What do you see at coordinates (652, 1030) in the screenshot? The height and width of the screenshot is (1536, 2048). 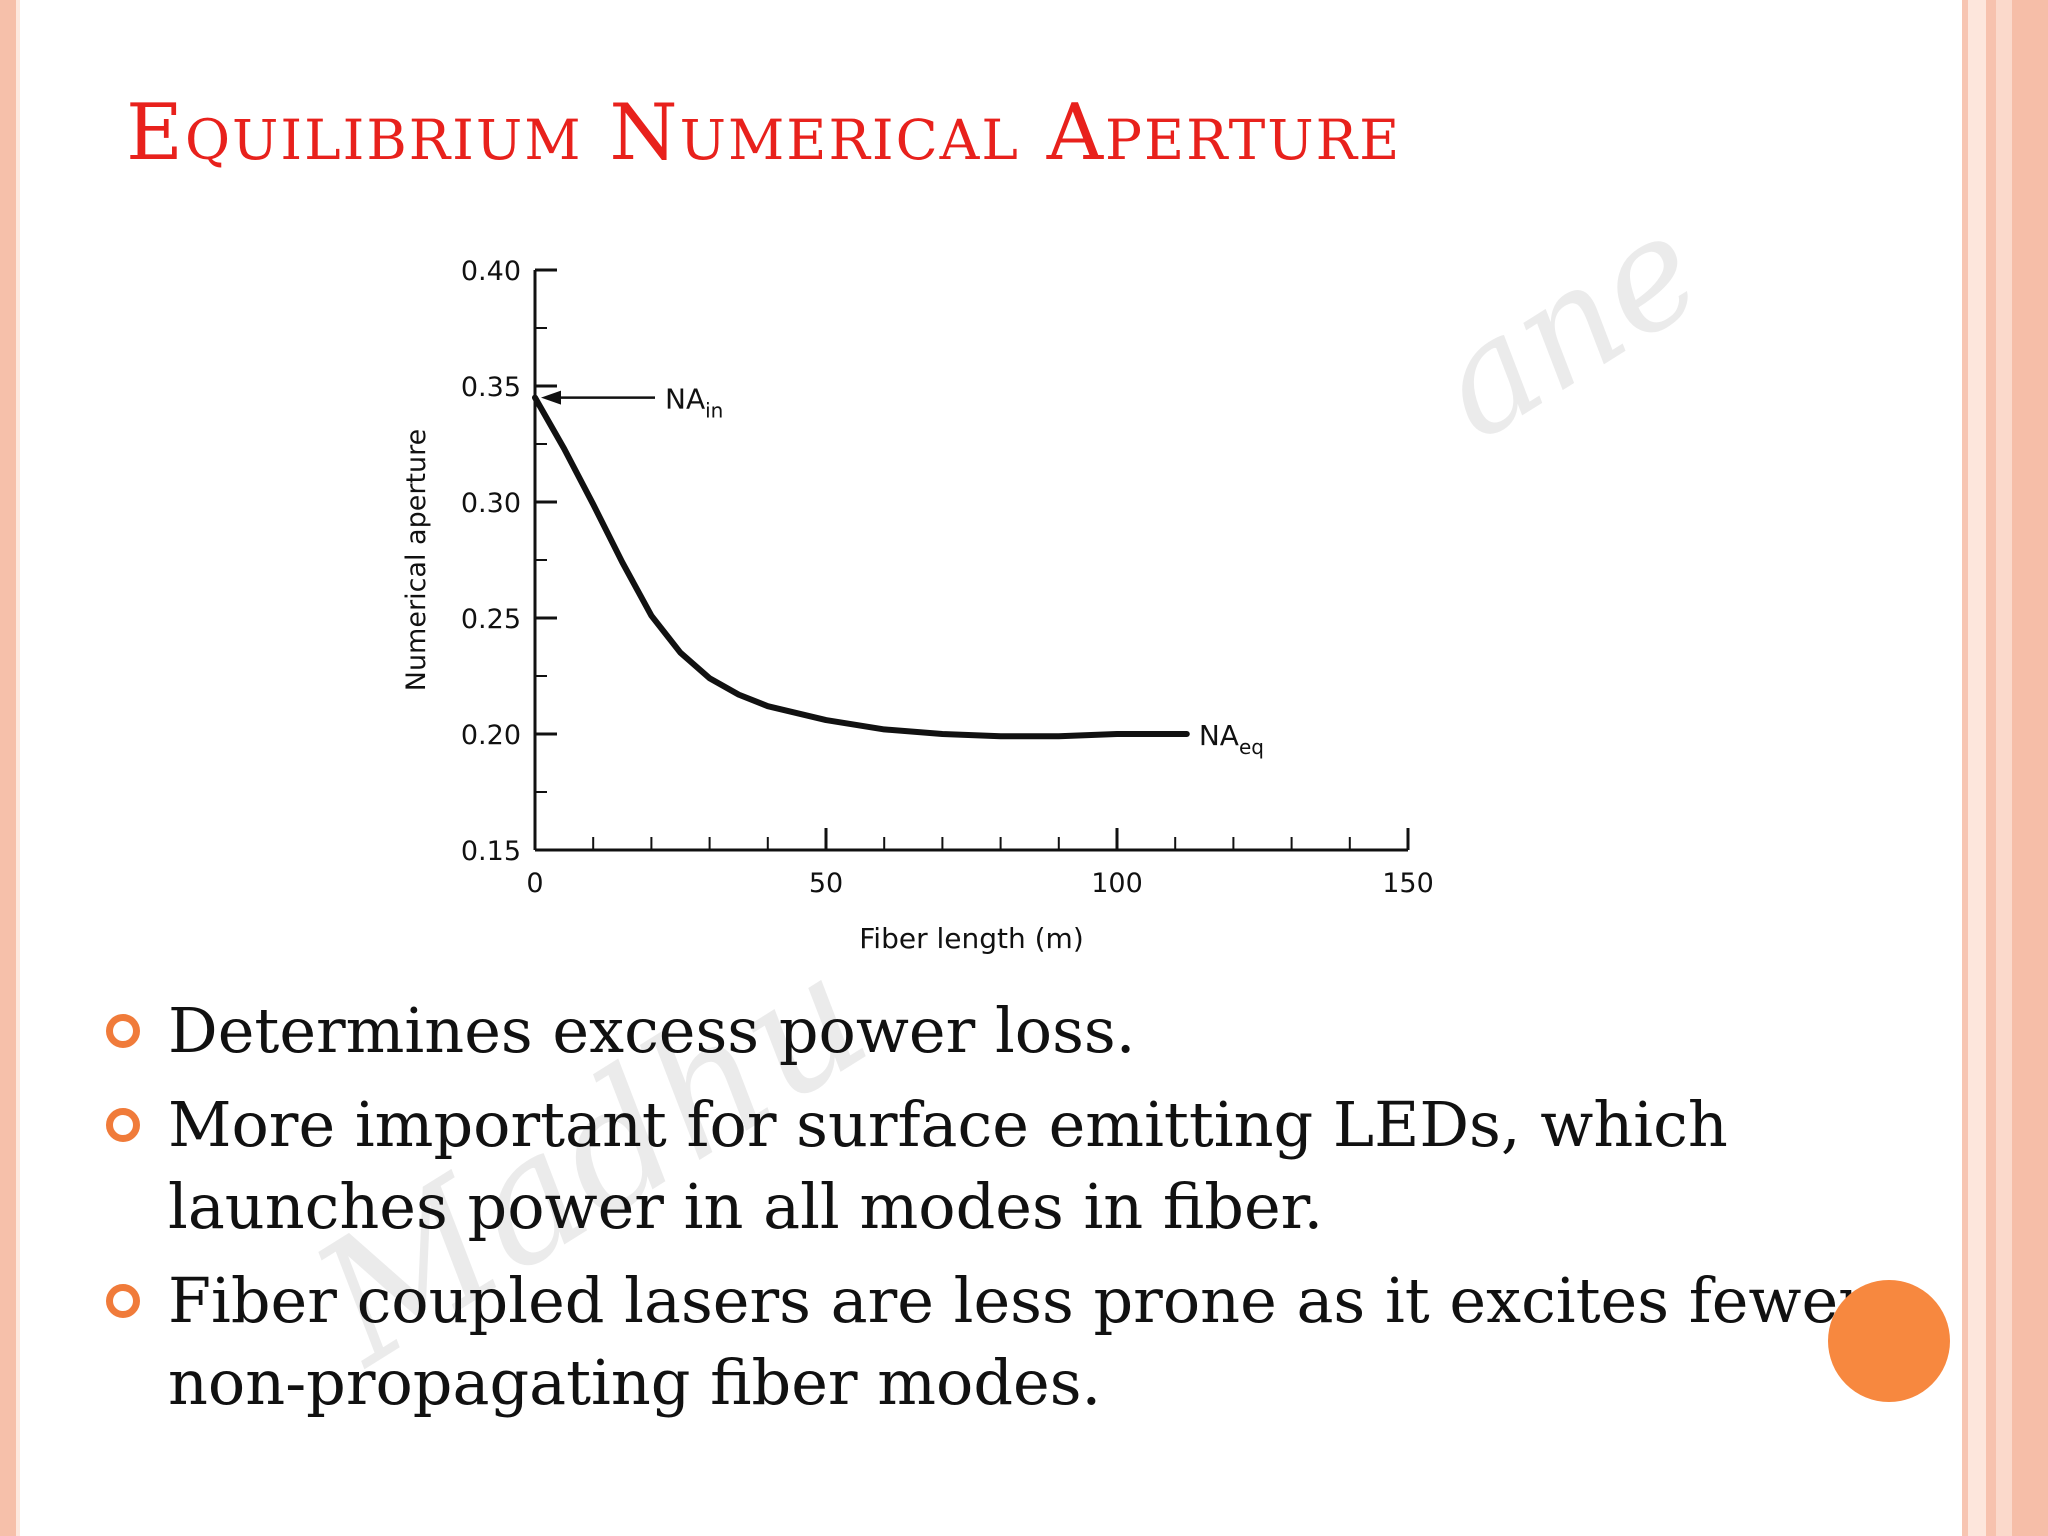 I see `bullet-text: Determines excess power loss.` at bounding box center [652, 1030].